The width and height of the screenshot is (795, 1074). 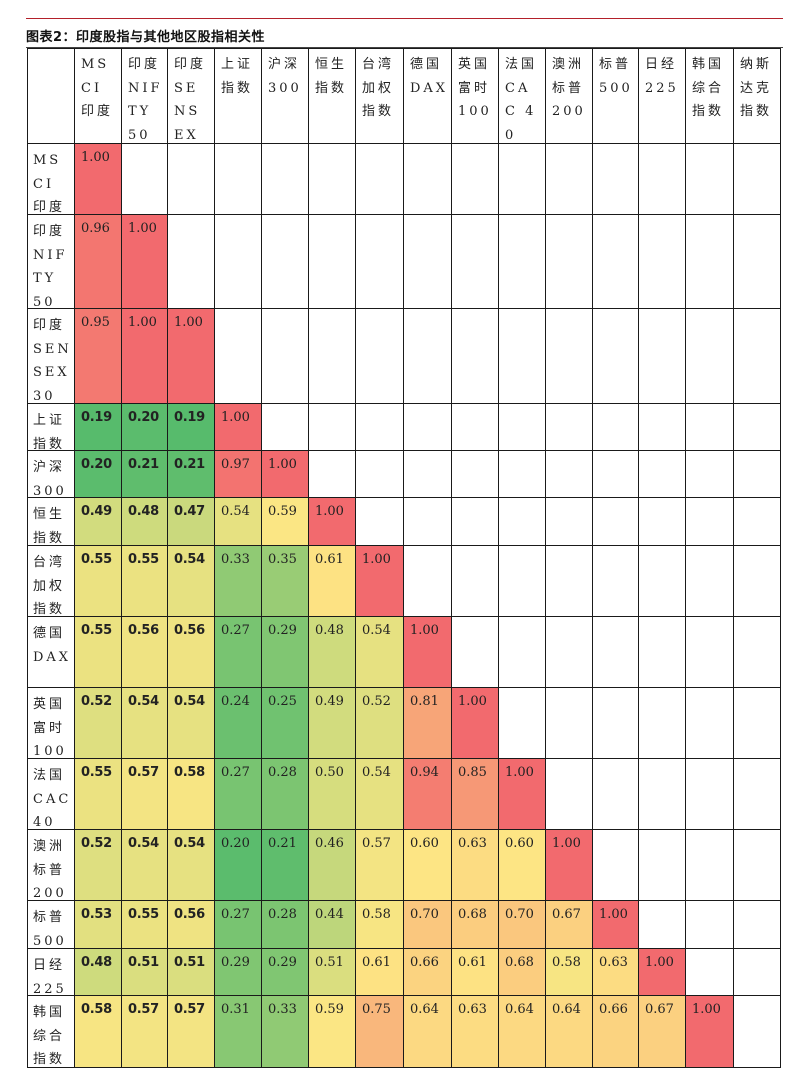 What do you see at coordinates (51, 723) in the screenshot?
I see `row-header: 英国富时100` at bounding box center [51, 723].